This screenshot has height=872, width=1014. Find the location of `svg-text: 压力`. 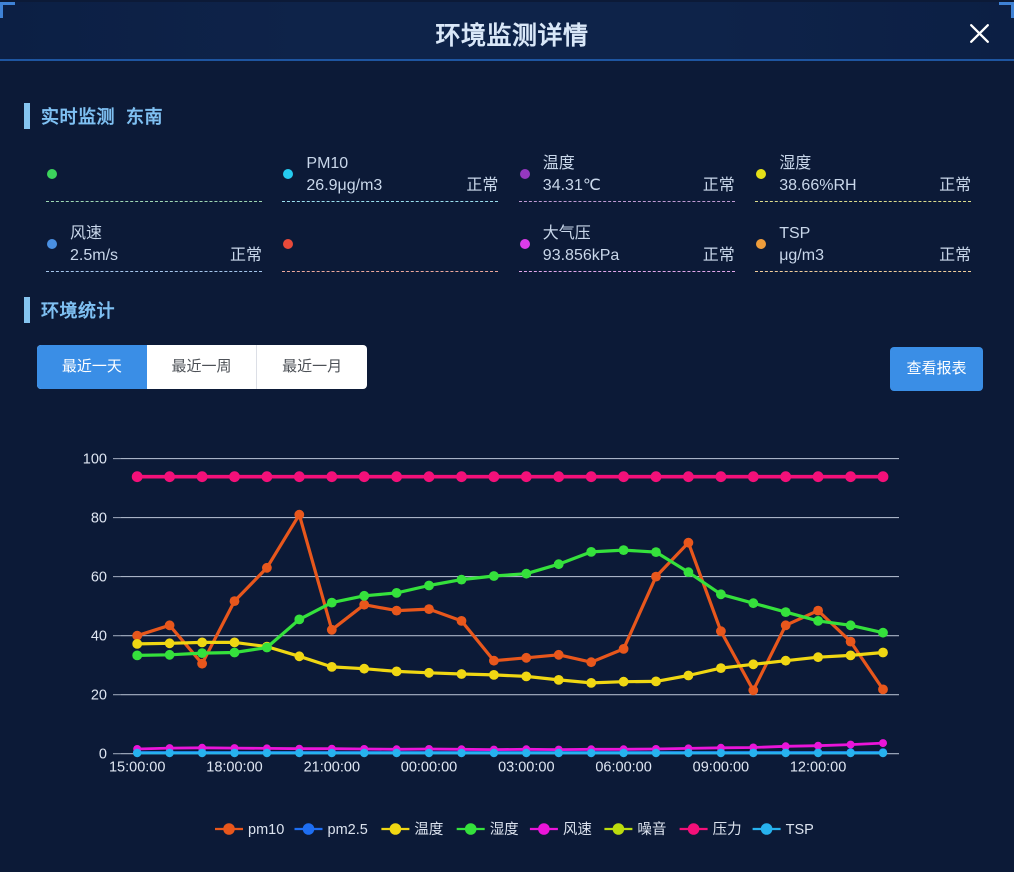

svg-text: 压力 is located at coordinates (727, 829).